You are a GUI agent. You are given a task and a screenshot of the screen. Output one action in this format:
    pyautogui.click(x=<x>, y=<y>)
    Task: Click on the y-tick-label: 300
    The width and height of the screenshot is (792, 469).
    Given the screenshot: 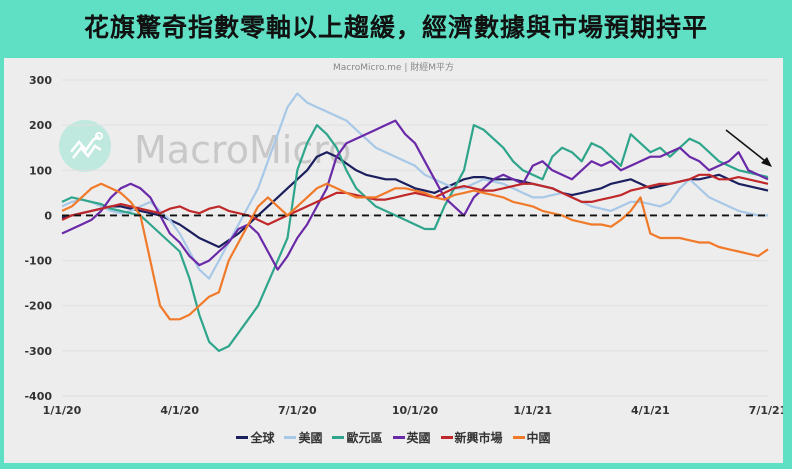 What is the action you would take?
    pyautogui.click(x=40, y=80)
    